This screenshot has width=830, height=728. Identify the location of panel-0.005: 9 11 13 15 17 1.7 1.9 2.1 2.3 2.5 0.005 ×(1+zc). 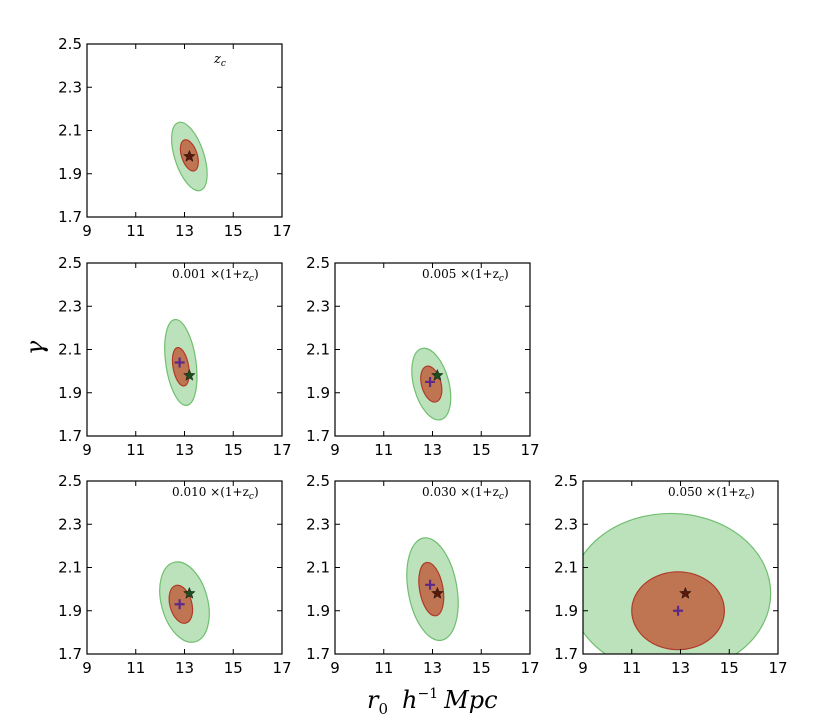
(422, 356).